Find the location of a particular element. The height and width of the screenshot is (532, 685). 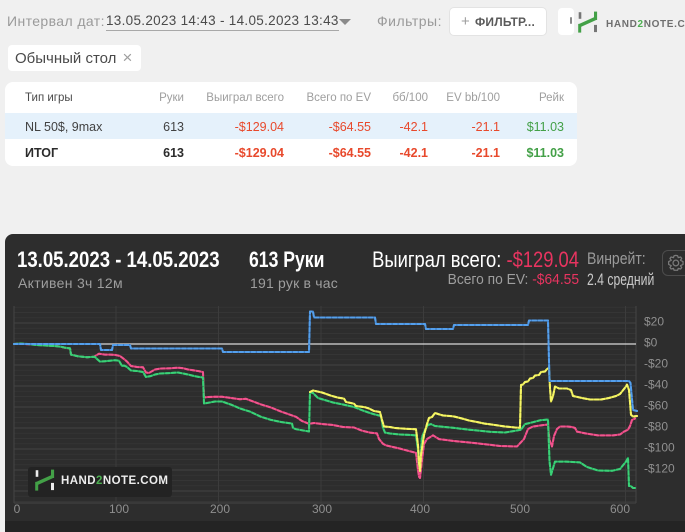

svg-text: 600 is located at coordinates (620, 509).